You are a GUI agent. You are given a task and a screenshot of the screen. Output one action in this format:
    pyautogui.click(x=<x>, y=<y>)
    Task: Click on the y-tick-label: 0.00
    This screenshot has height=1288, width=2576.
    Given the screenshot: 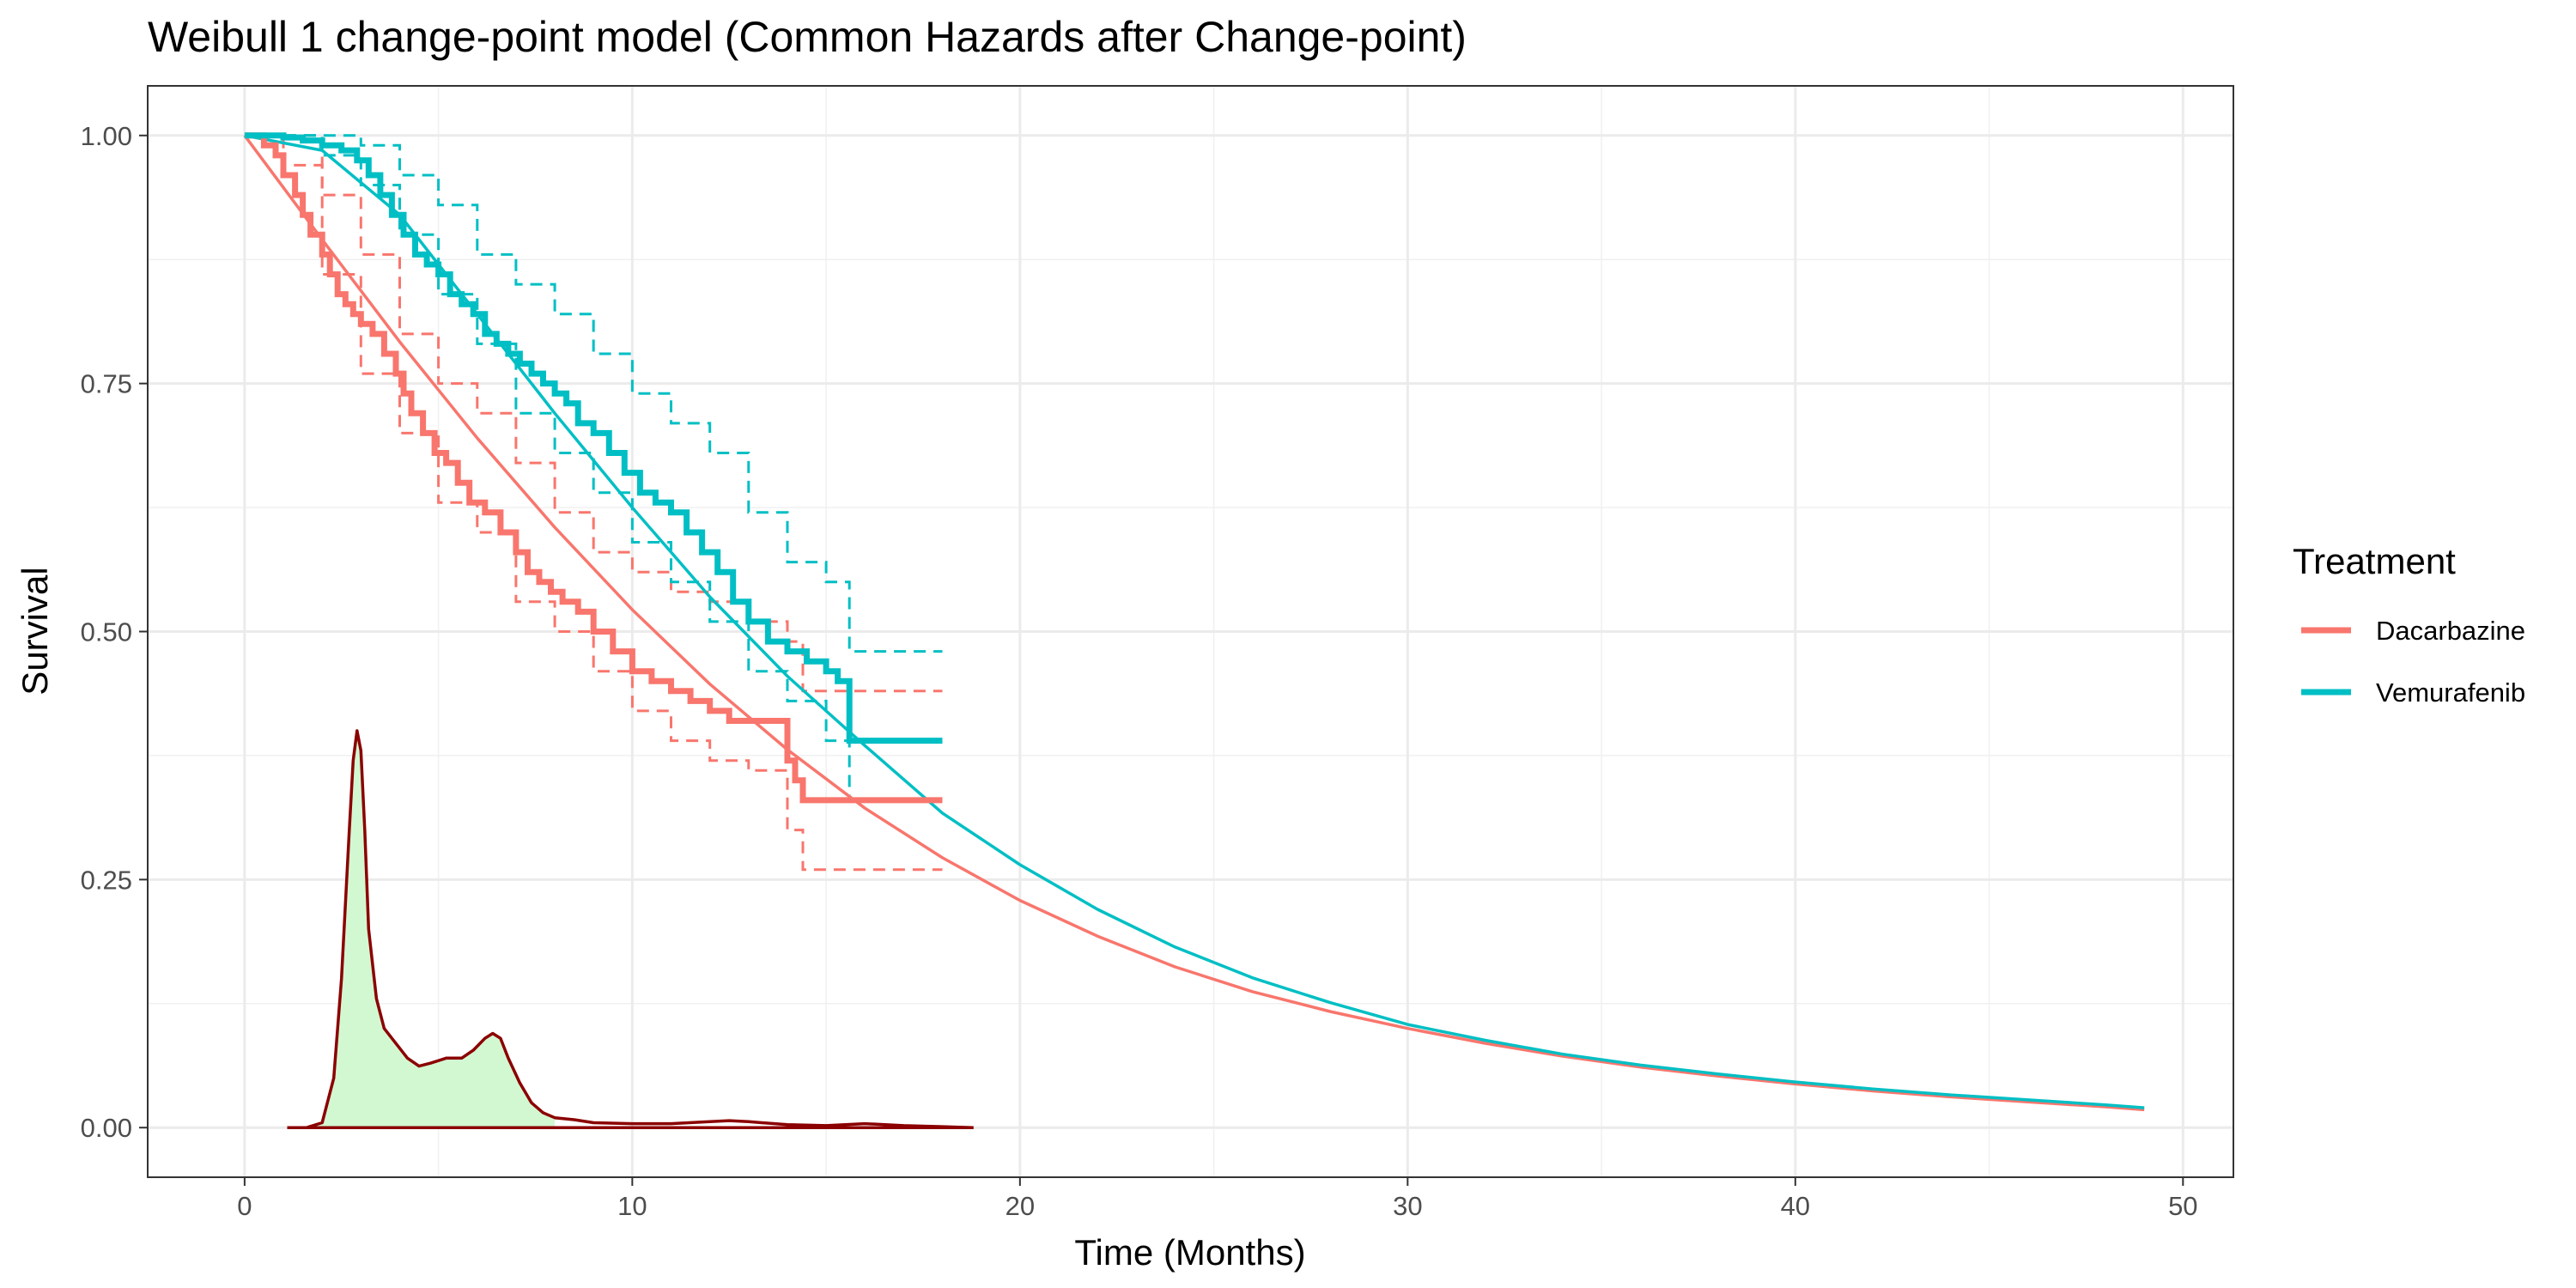 What is the action you would take?
    pyautogui.click(x=106, y=1128)
    